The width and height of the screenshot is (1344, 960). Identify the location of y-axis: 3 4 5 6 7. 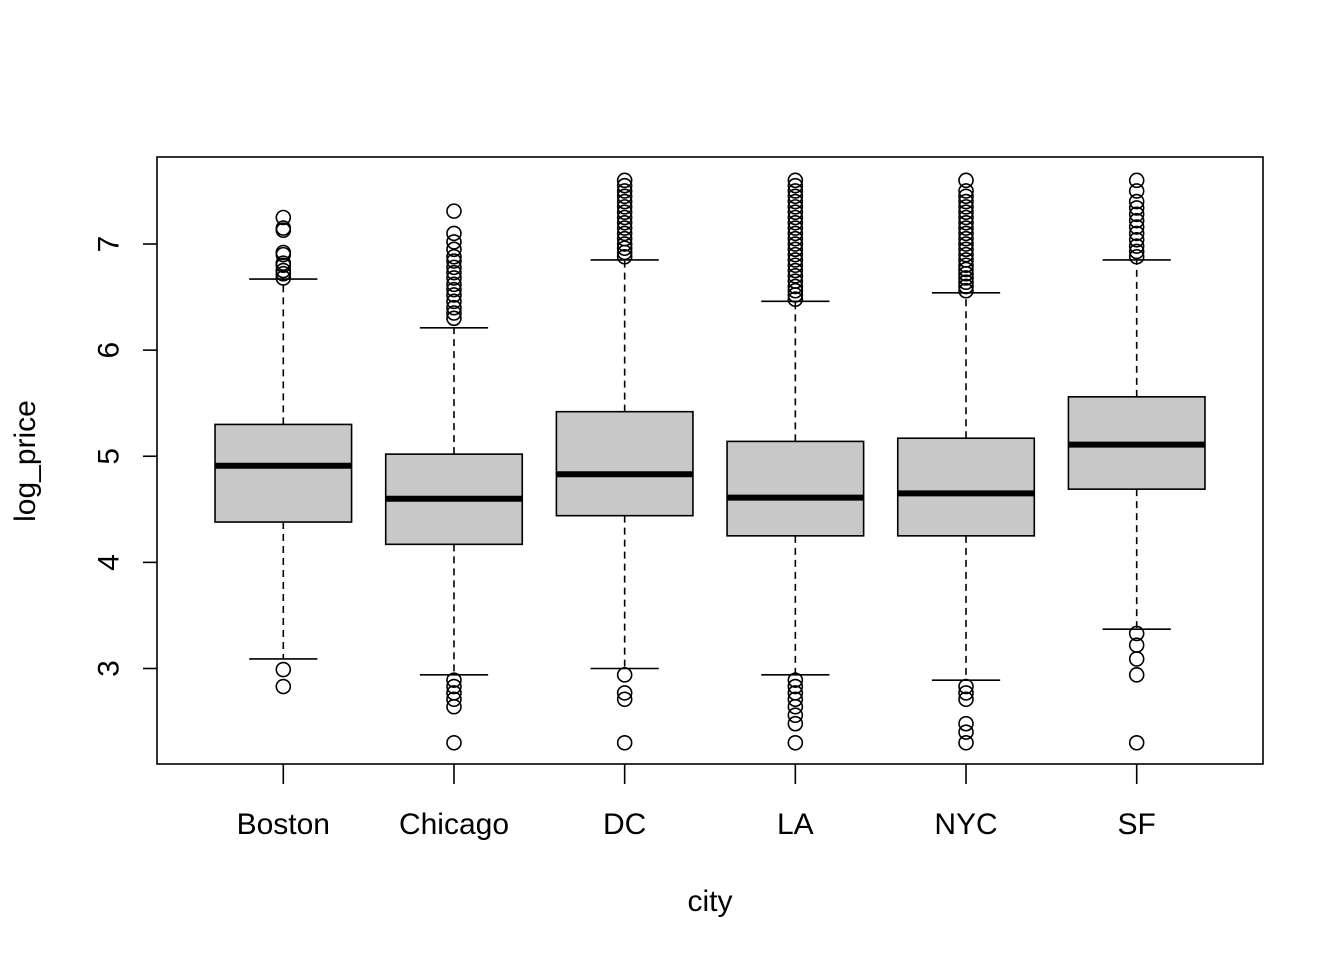
(125, 456).